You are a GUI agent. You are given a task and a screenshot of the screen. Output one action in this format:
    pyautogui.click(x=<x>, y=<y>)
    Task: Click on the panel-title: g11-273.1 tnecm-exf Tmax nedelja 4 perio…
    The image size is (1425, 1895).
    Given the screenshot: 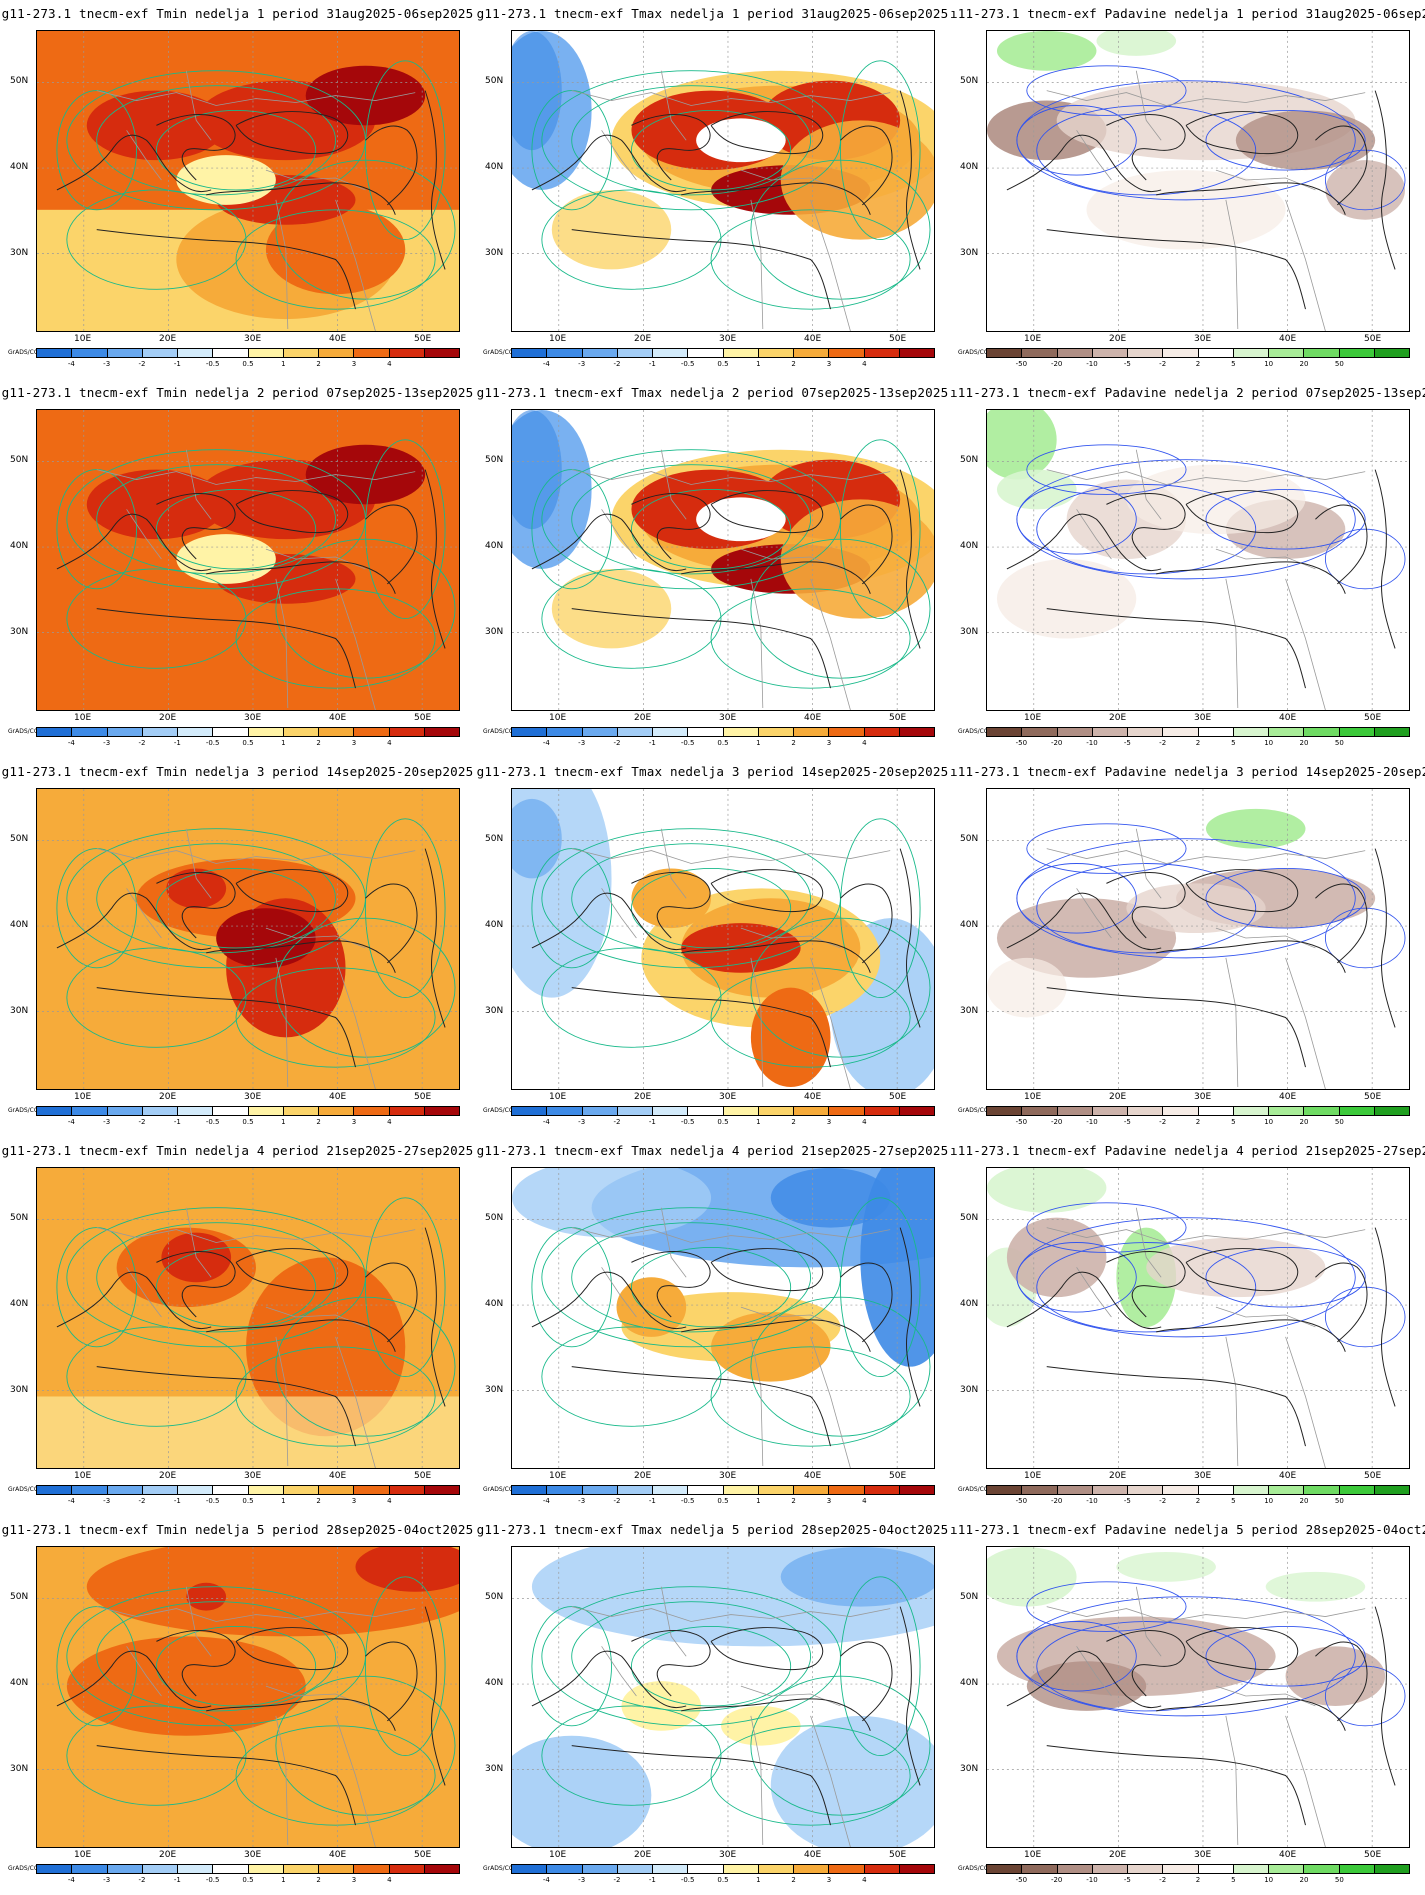 What is the action you would take?
    pyautogui.click(x=712, y=1150)
    